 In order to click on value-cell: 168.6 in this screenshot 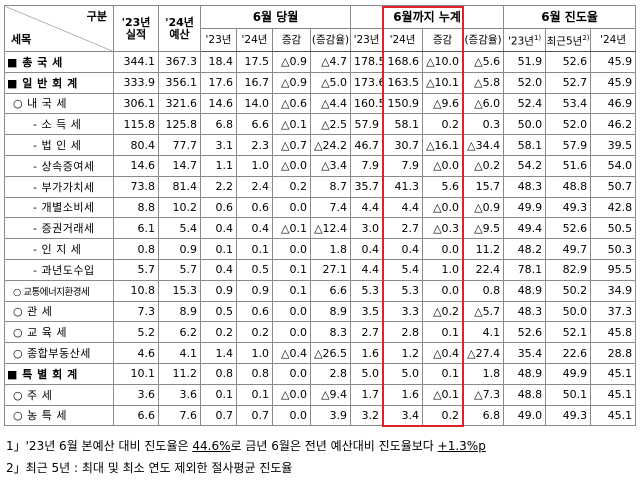, I will do `click(403, 62)`.